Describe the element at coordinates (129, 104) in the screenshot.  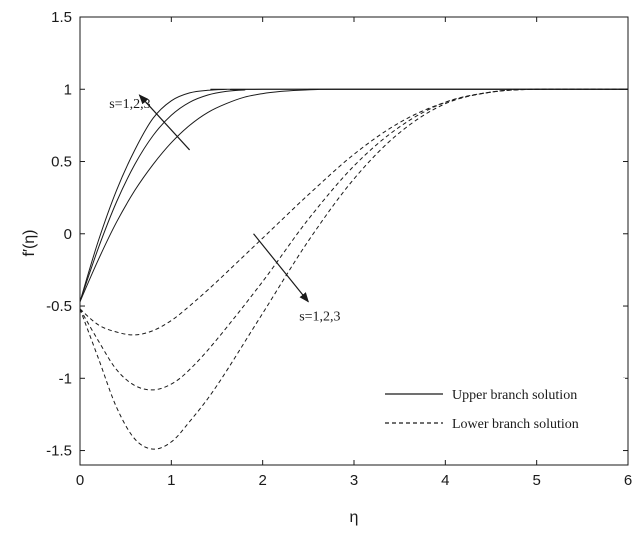
I see `annotation-label-upper: s=1,2,3` at that location.